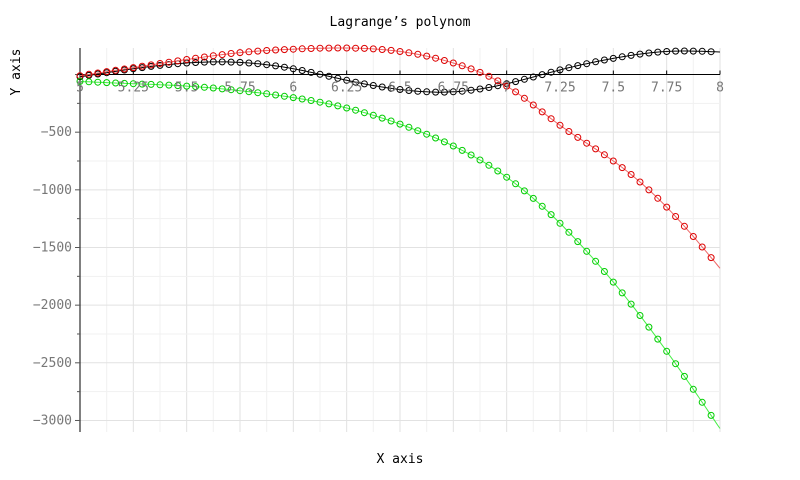  What do you see at coordinates (559, 88) in the screenshot?
I see `x-tick-label: 7.25` at bounding box center [559, 88].